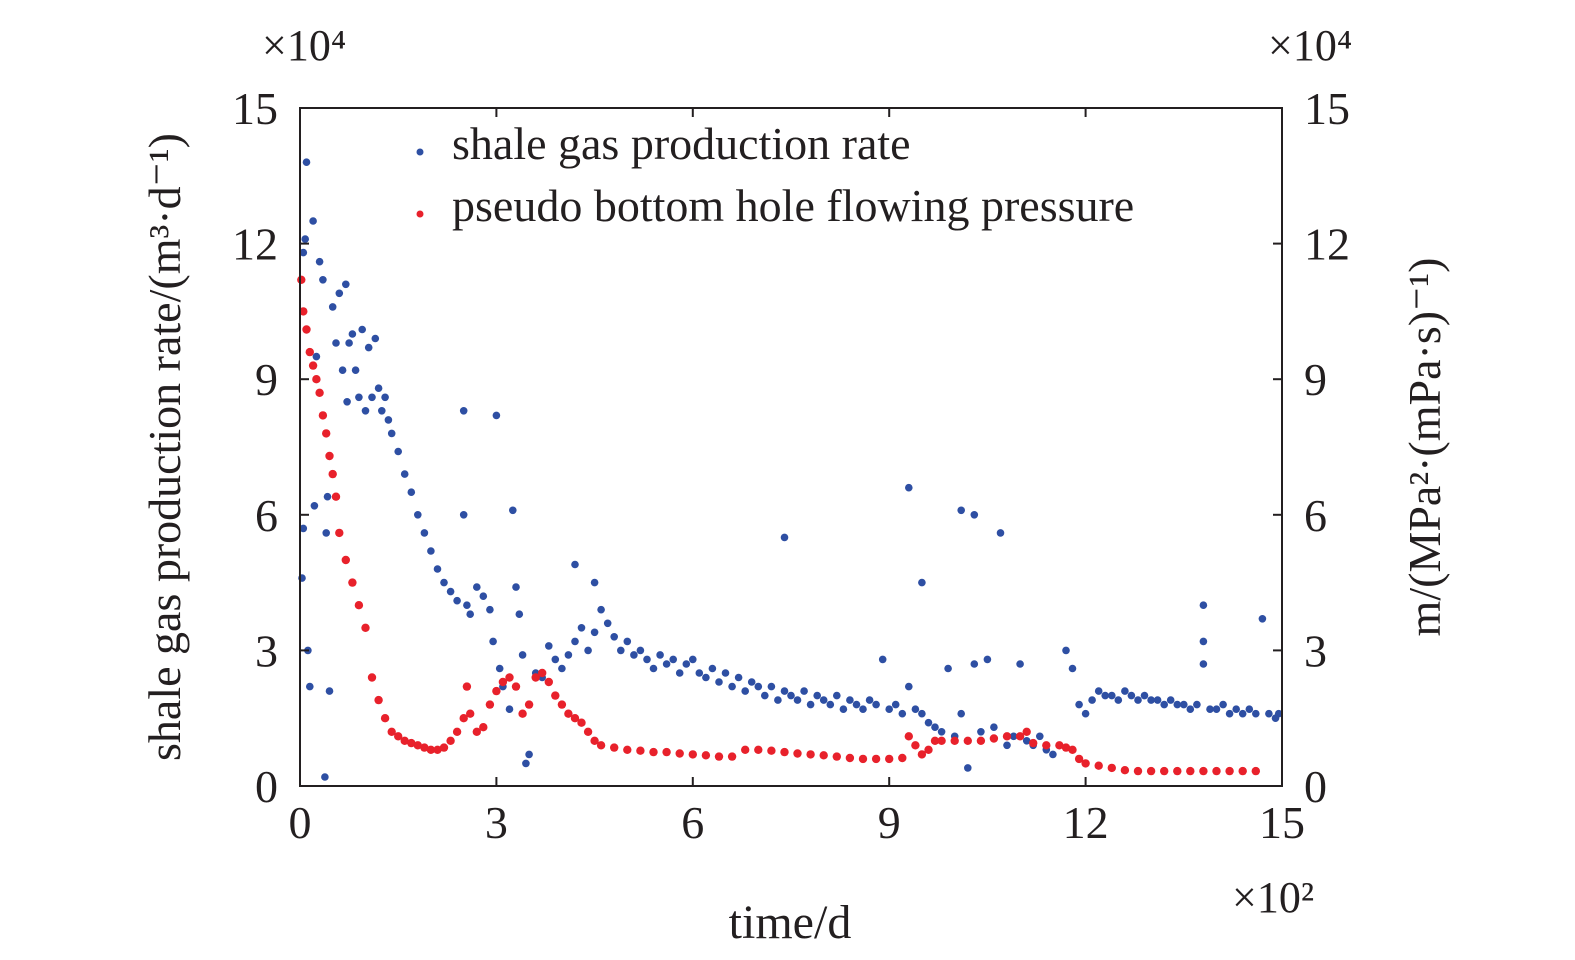 This screenshot has height=960, width=1575. What do you see at coordinates (266, 515) in the screenshot?
I see `y-left-tick-label: 6` at bounding box center [266, 515].